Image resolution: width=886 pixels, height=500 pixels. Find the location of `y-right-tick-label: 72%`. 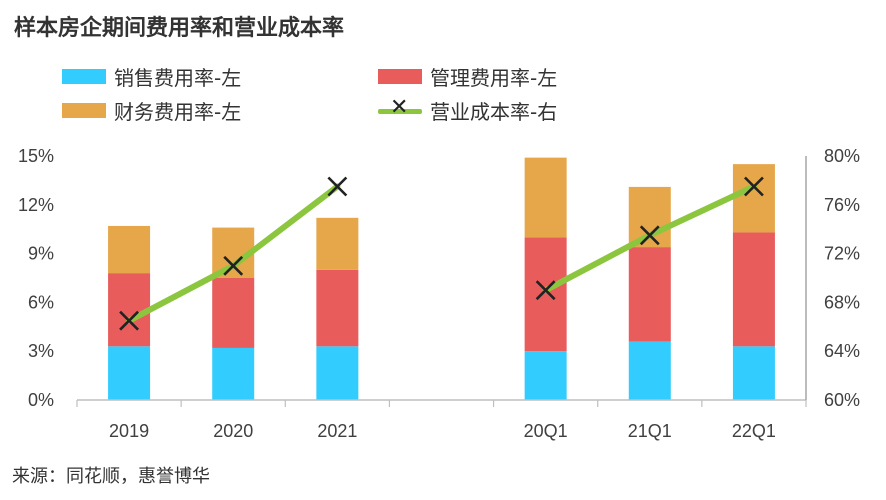

y-right-tick-label: 72% is located at coordinates (842, 254).